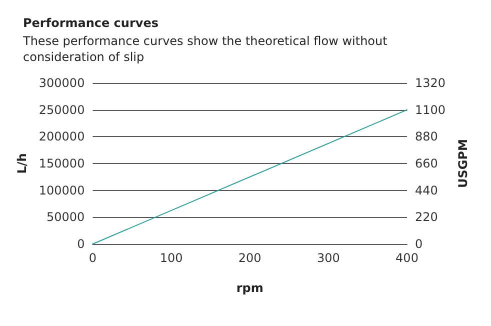  What do you see at coordinates (171, 258) in the screenshot?
I see `x-tick-label: 100` at bounding box center [171, 258].